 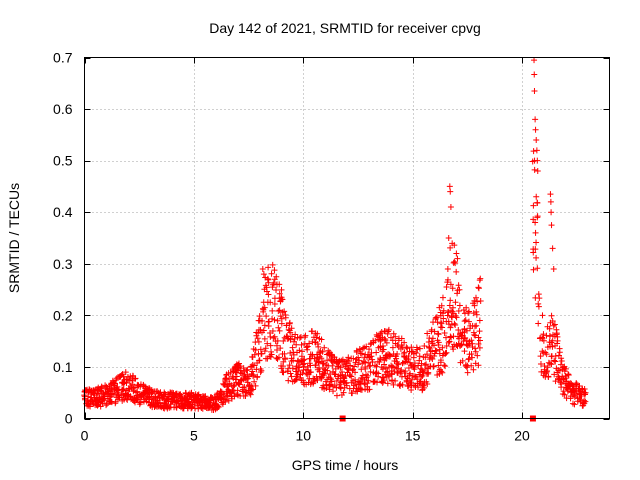 I want to click on y-tick-label: 0, so click(x=69, y=419).